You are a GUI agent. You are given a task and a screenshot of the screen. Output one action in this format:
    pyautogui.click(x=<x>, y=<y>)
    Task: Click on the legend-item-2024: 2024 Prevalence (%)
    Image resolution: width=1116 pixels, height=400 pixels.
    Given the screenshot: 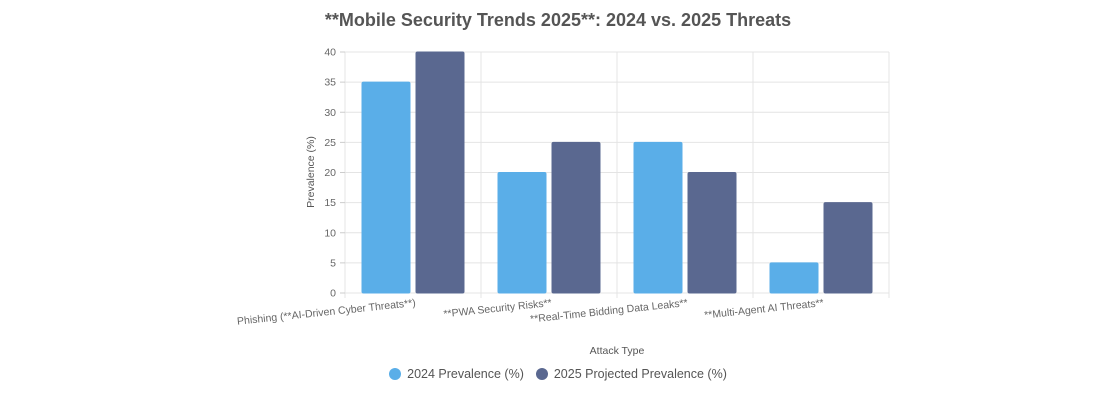 What is the action you would take?
    pyautogui.click(x=456, y=374)
    